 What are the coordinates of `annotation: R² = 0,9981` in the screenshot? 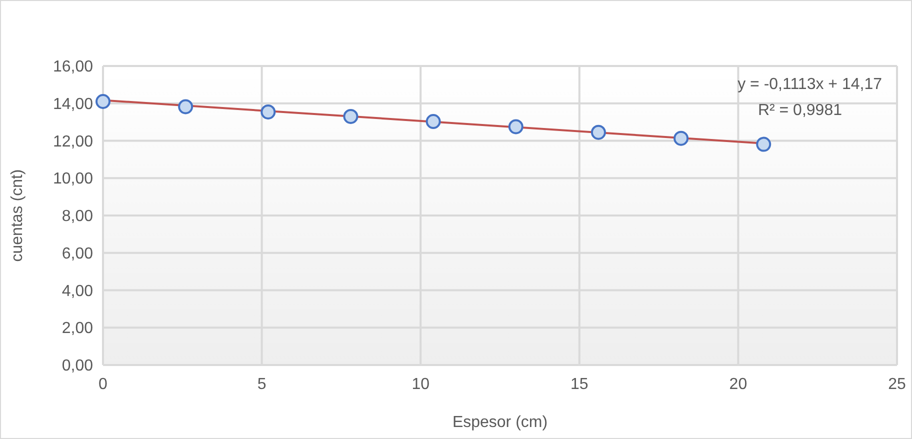 It's located at (800, 110).